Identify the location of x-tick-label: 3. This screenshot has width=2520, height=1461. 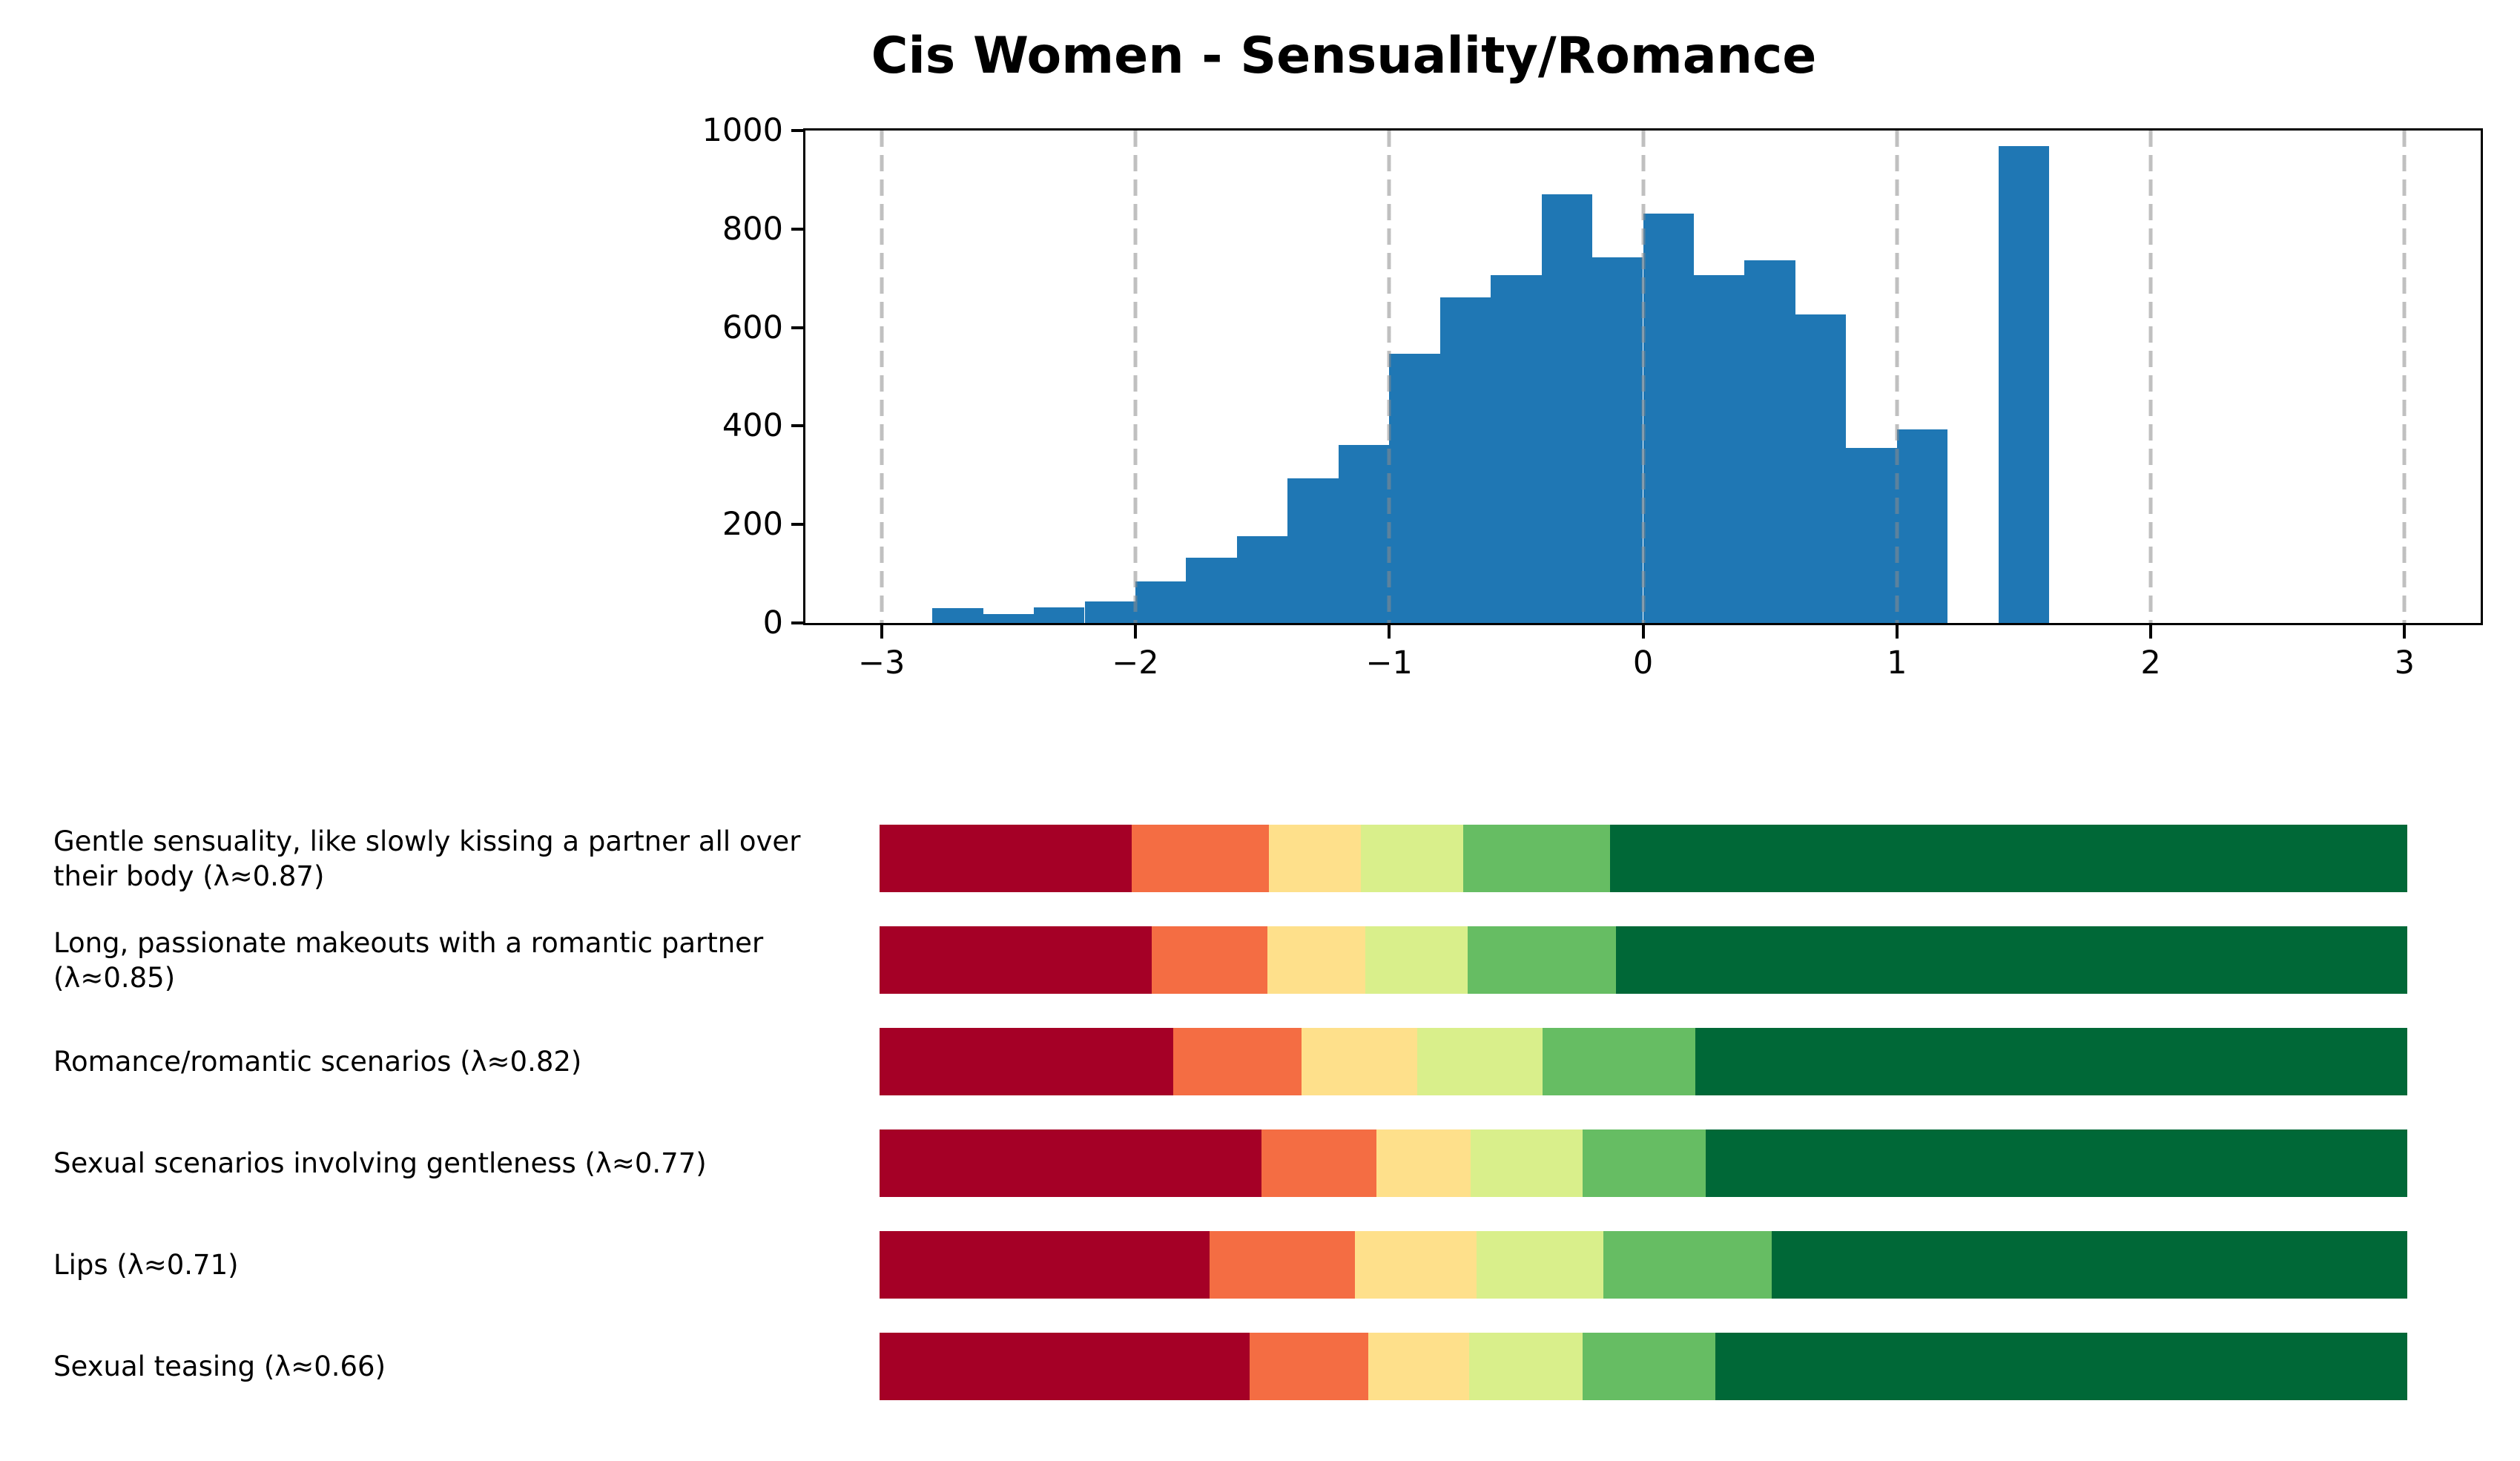
(2405, 663).